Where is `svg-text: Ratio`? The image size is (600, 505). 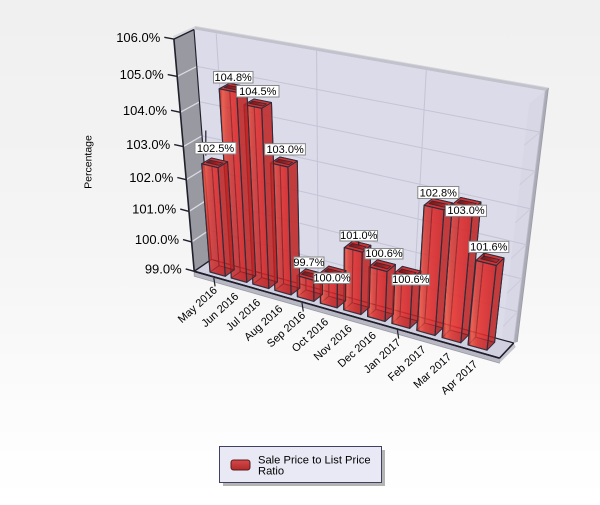
svg-text: Ratio is located at coordinates (271, 472).